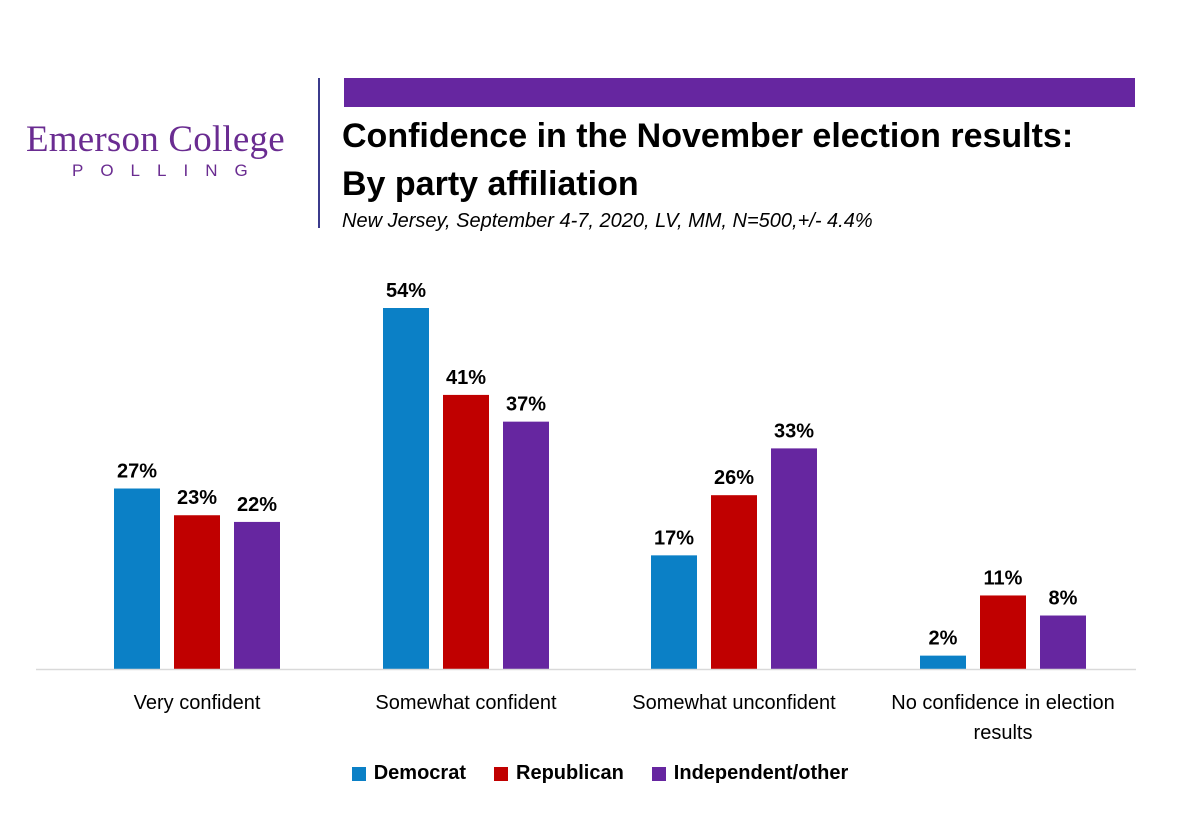  I want to click on legend-label: Democrat, so click(419, 773).